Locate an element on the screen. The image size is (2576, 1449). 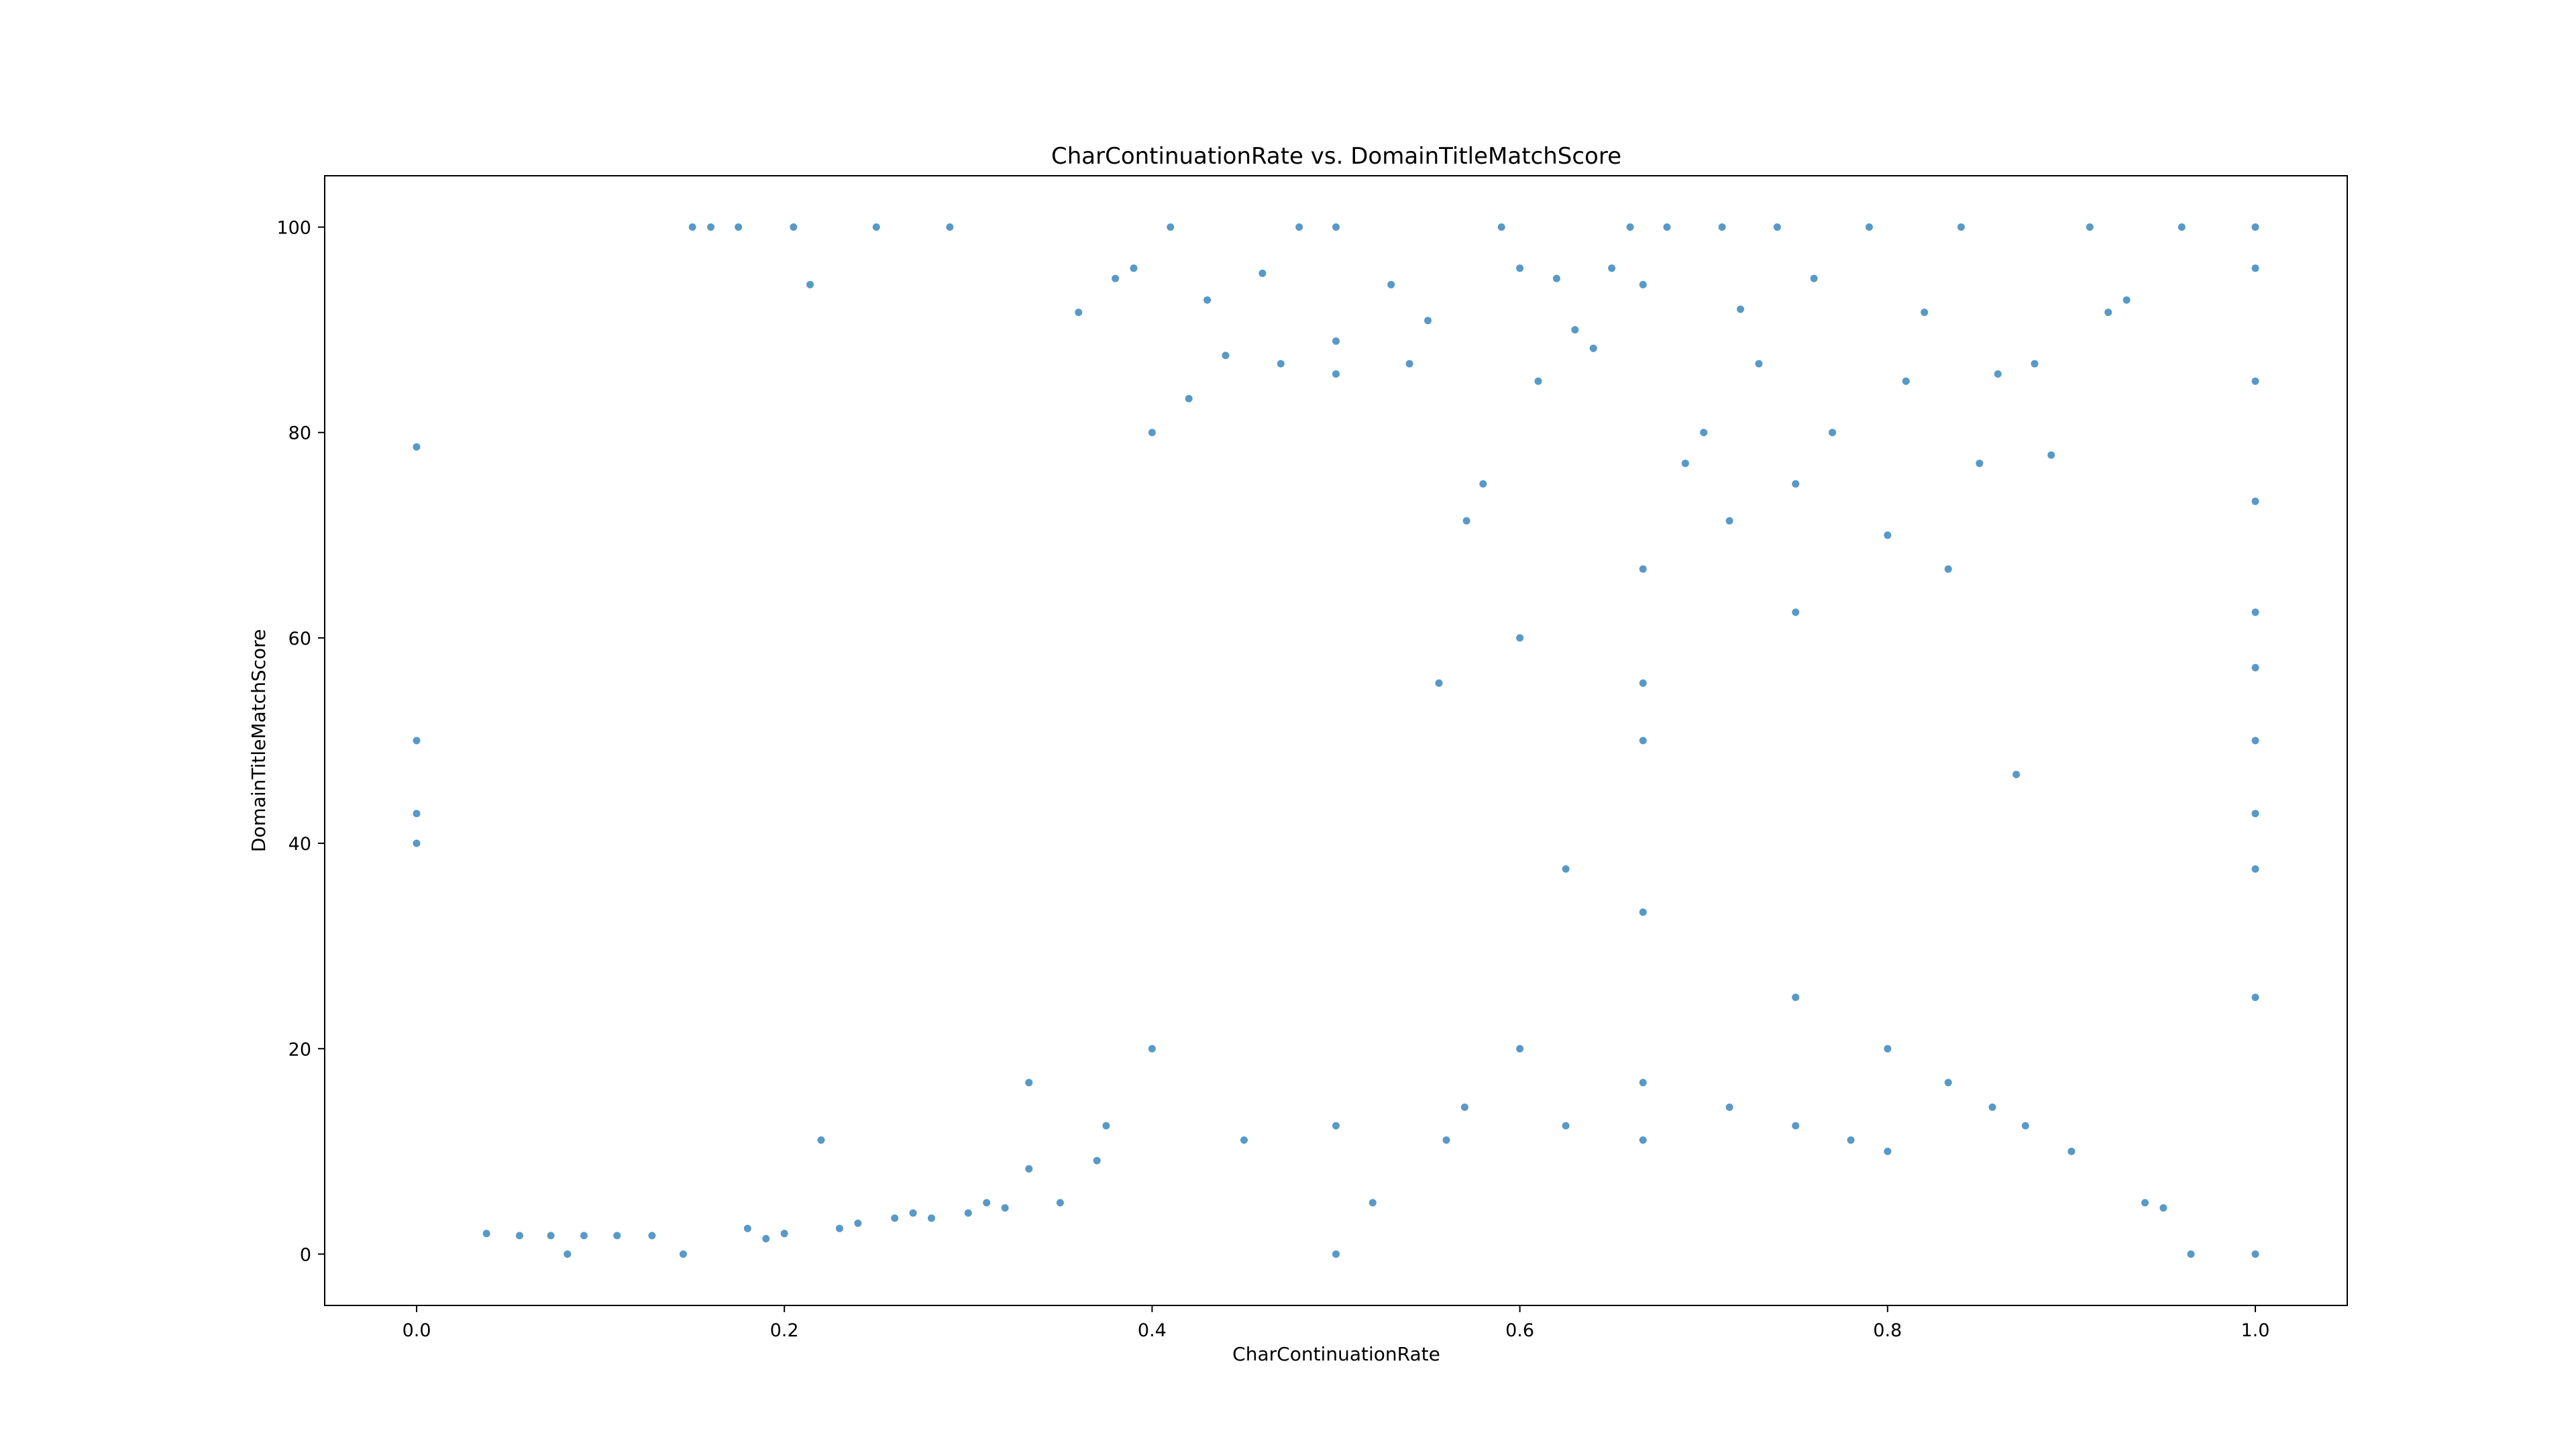
x-tick-label: 1.0 is located at coordinates (2255, 1330).